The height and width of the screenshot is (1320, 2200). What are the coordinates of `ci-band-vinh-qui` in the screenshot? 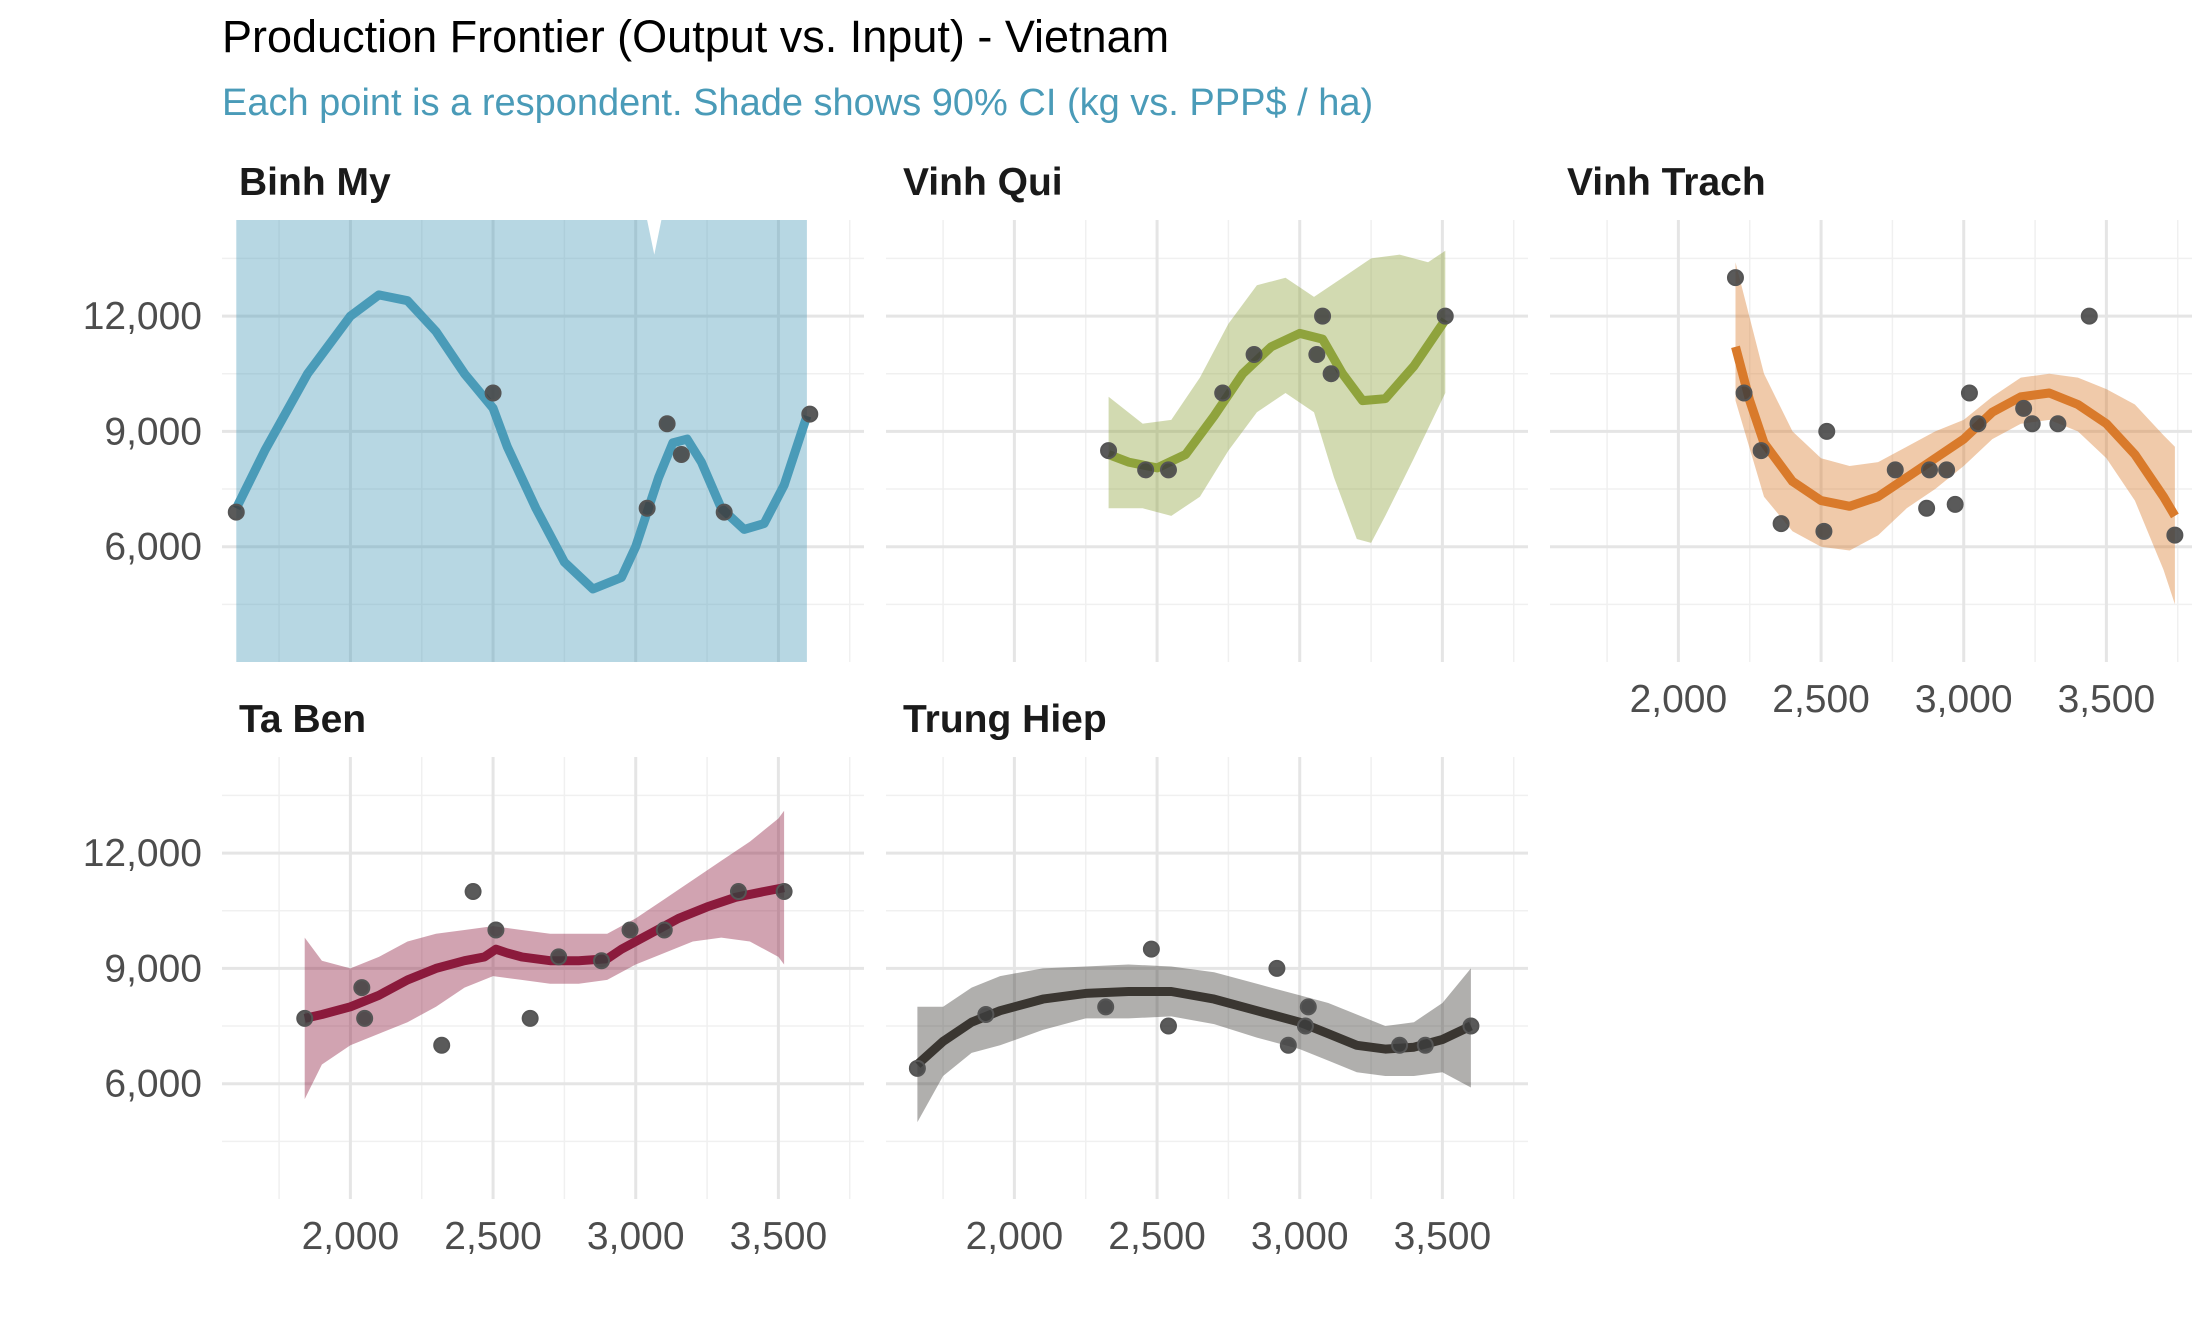 It's located at (1277, 396).